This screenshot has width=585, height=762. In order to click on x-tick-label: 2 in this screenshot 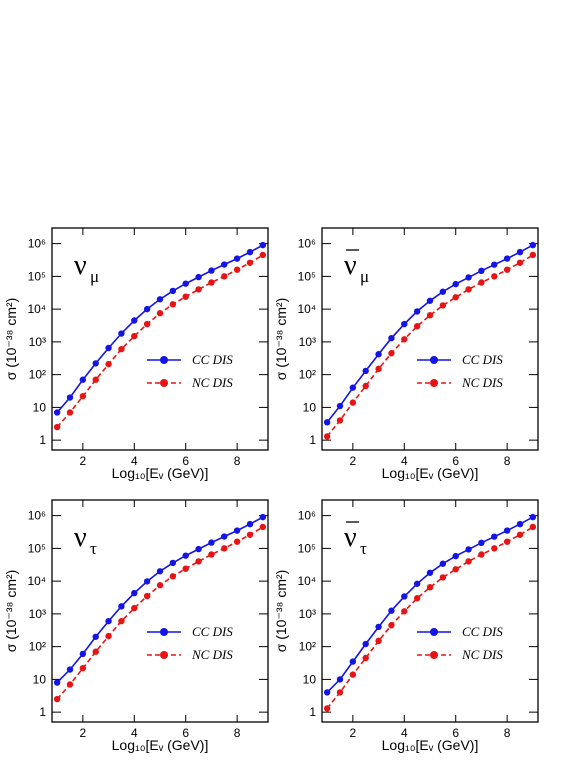, I will do `click(83, 461)`.